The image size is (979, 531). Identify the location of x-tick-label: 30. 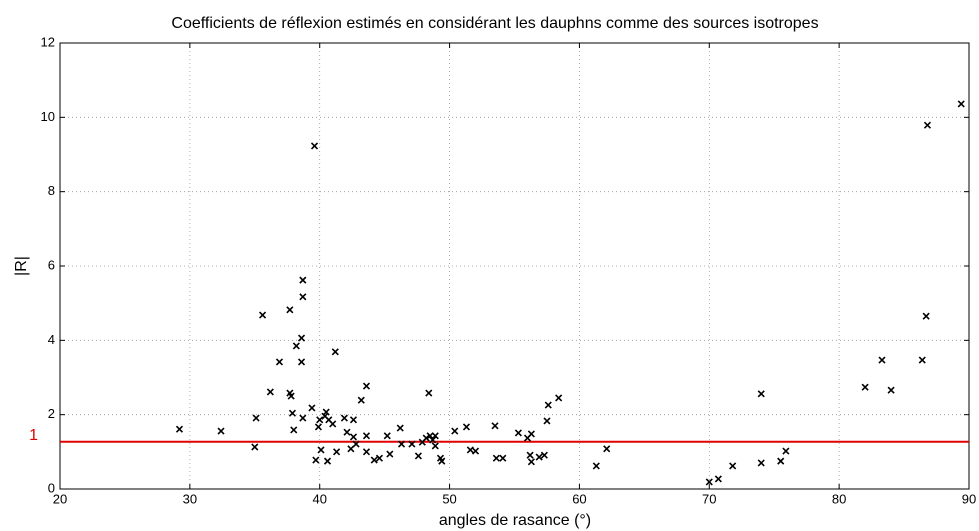
(190, 498).